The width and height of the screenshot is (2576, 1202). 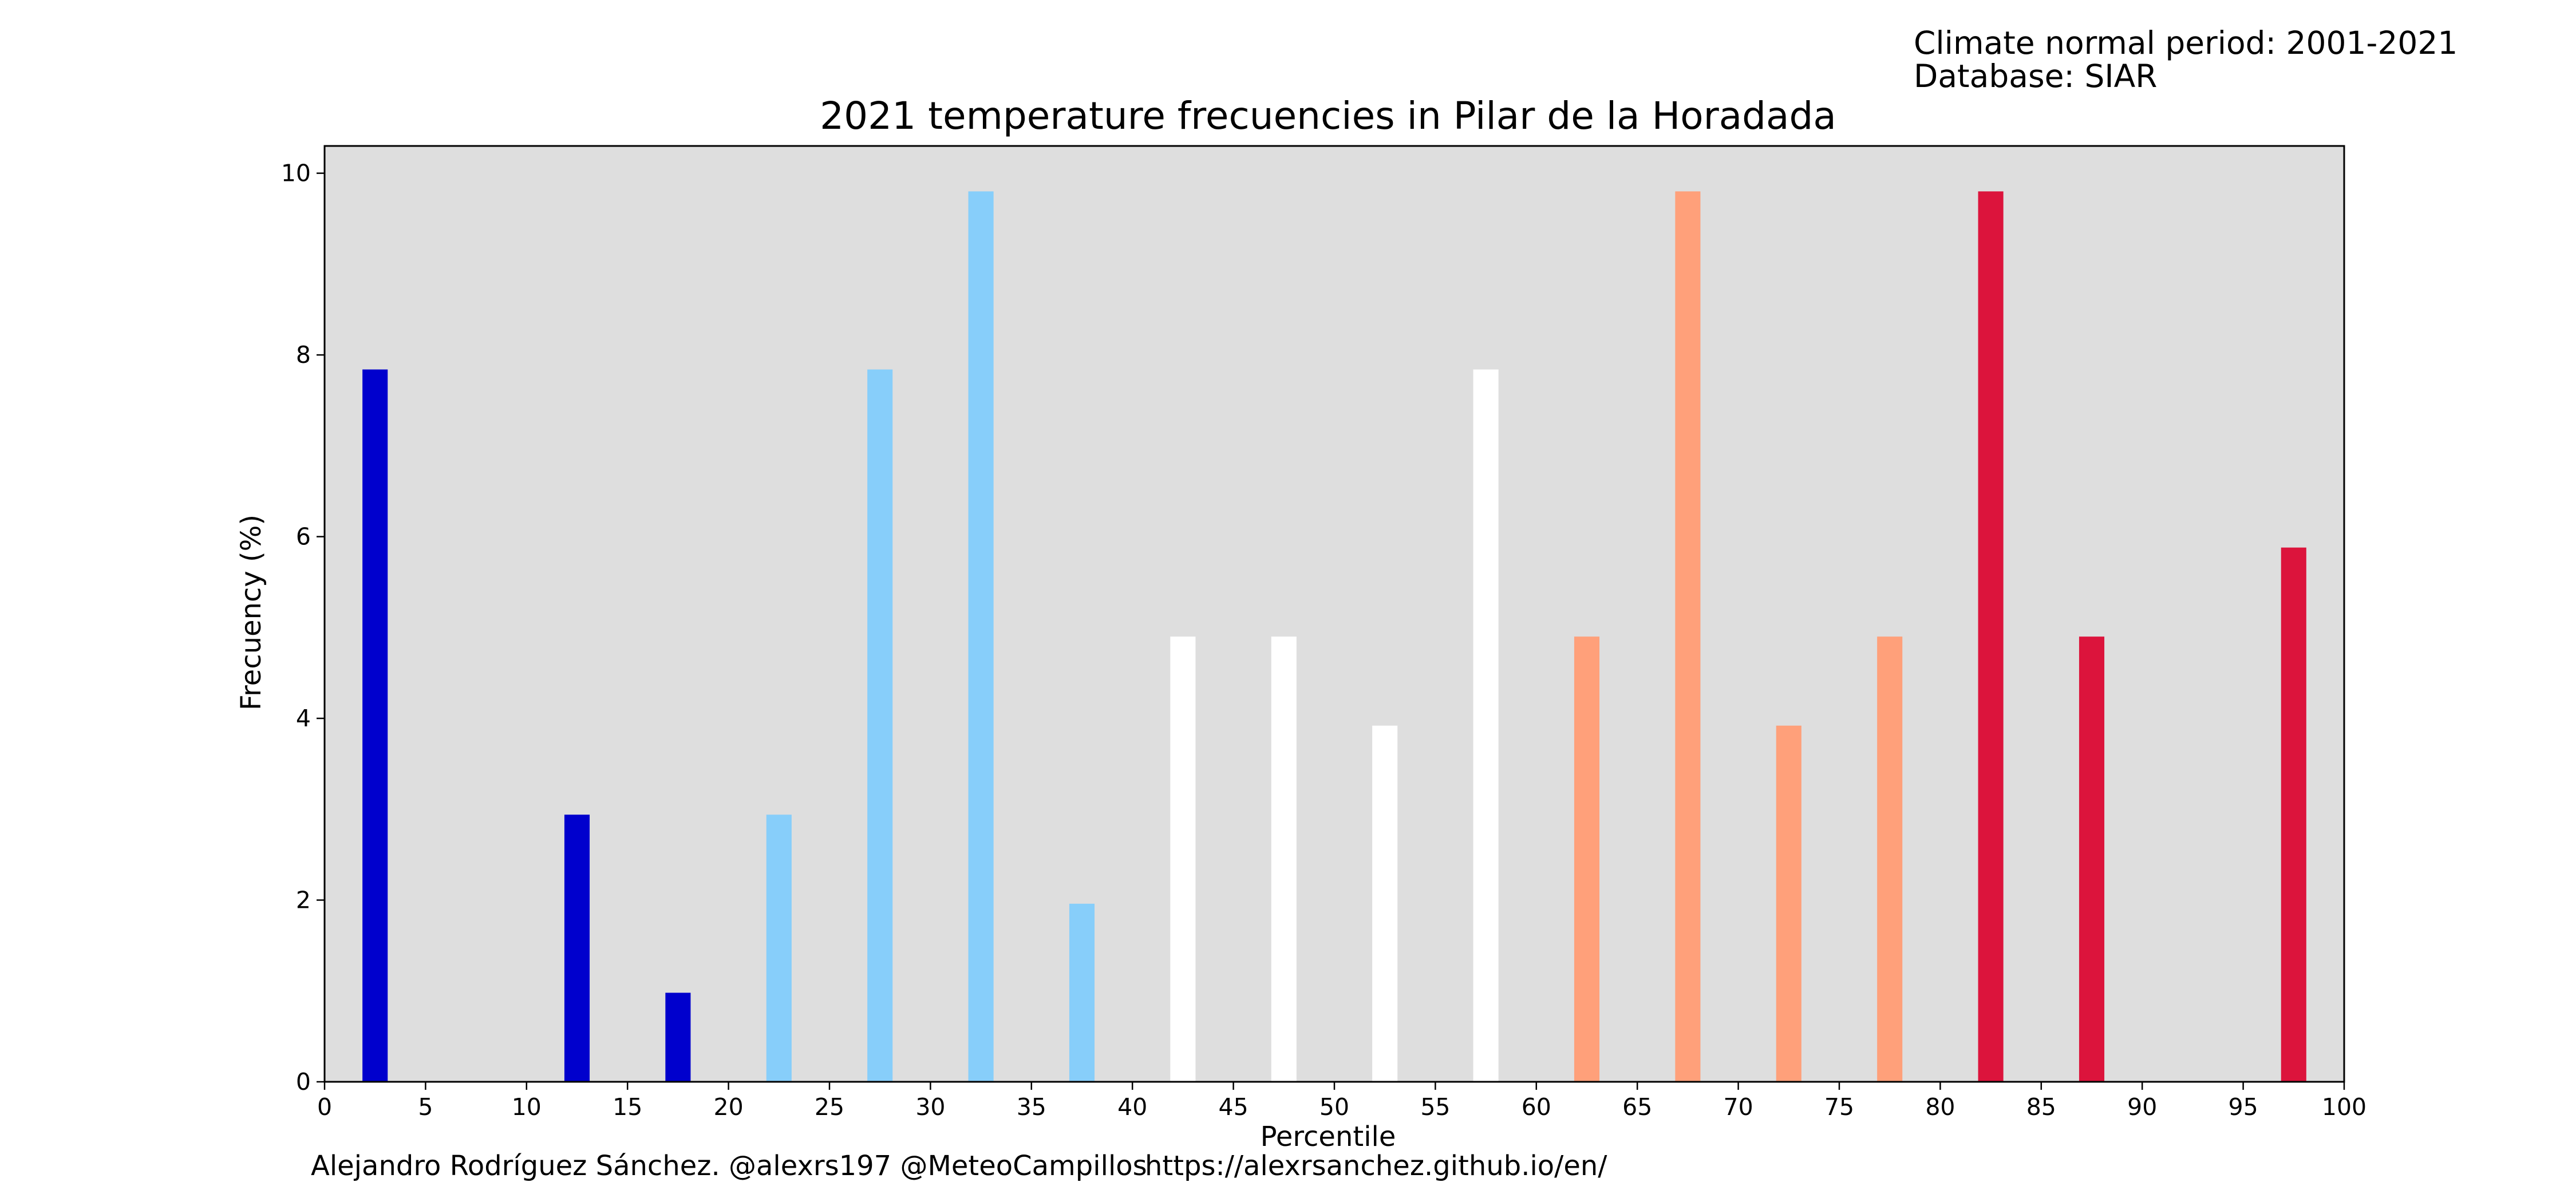 What do you see at coordinates (627, 1107) in the screenshot?
I see `x-tick-label-3: 15` at bounding box center [627, 1107].